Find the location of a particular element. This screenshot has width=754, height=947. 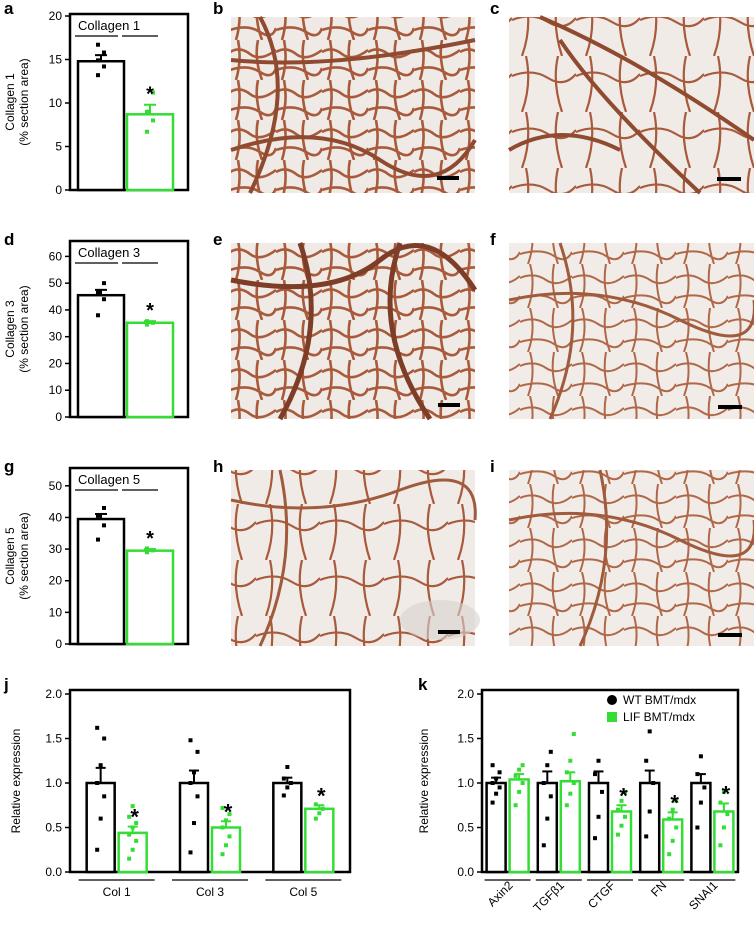

micrograph-b is located at coordinates (353, 105).